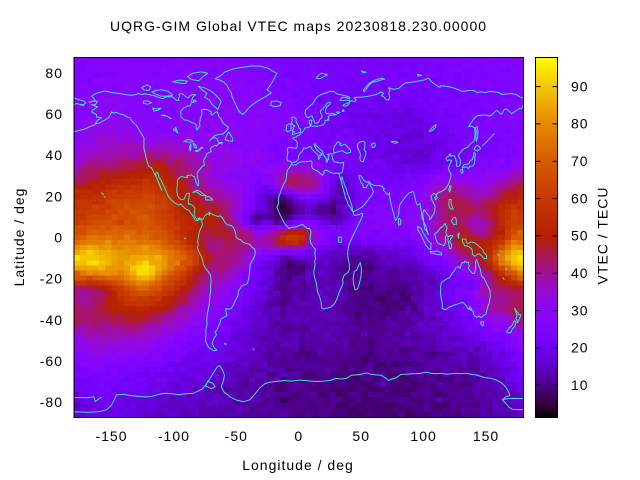 The width and height of the screenshot is (640, 480). I want to click on svg-text: -150, so click(111, 436).